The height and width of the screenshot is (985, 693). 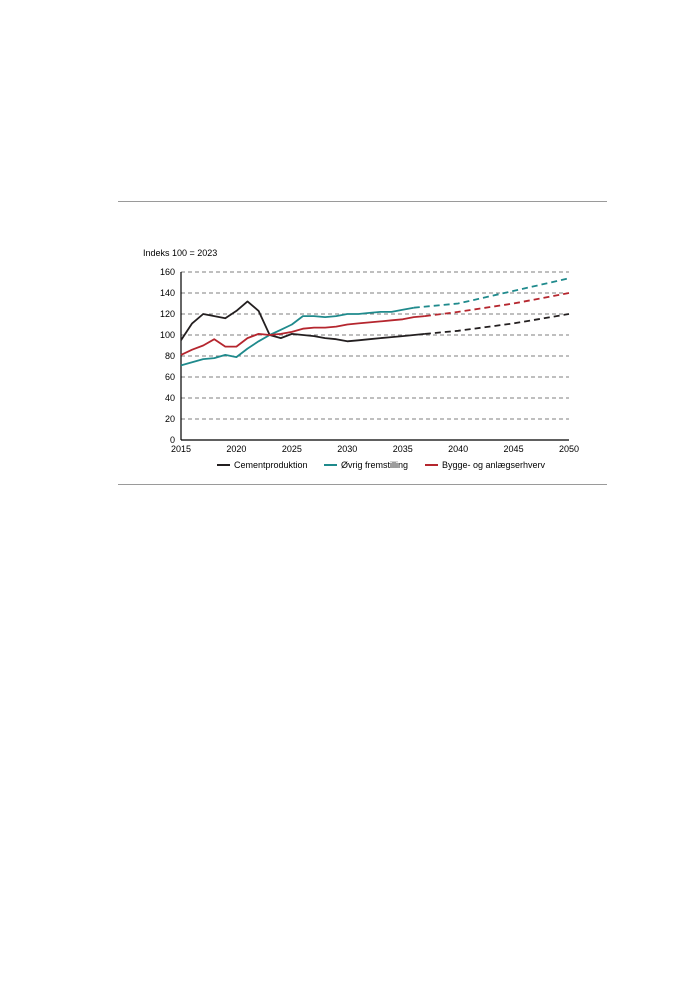 What do you see at coordinates (180, 253) in the screenshot?
I see `y-axis-label: Indeks 100 = 2023` at bounding box center [180, 253].